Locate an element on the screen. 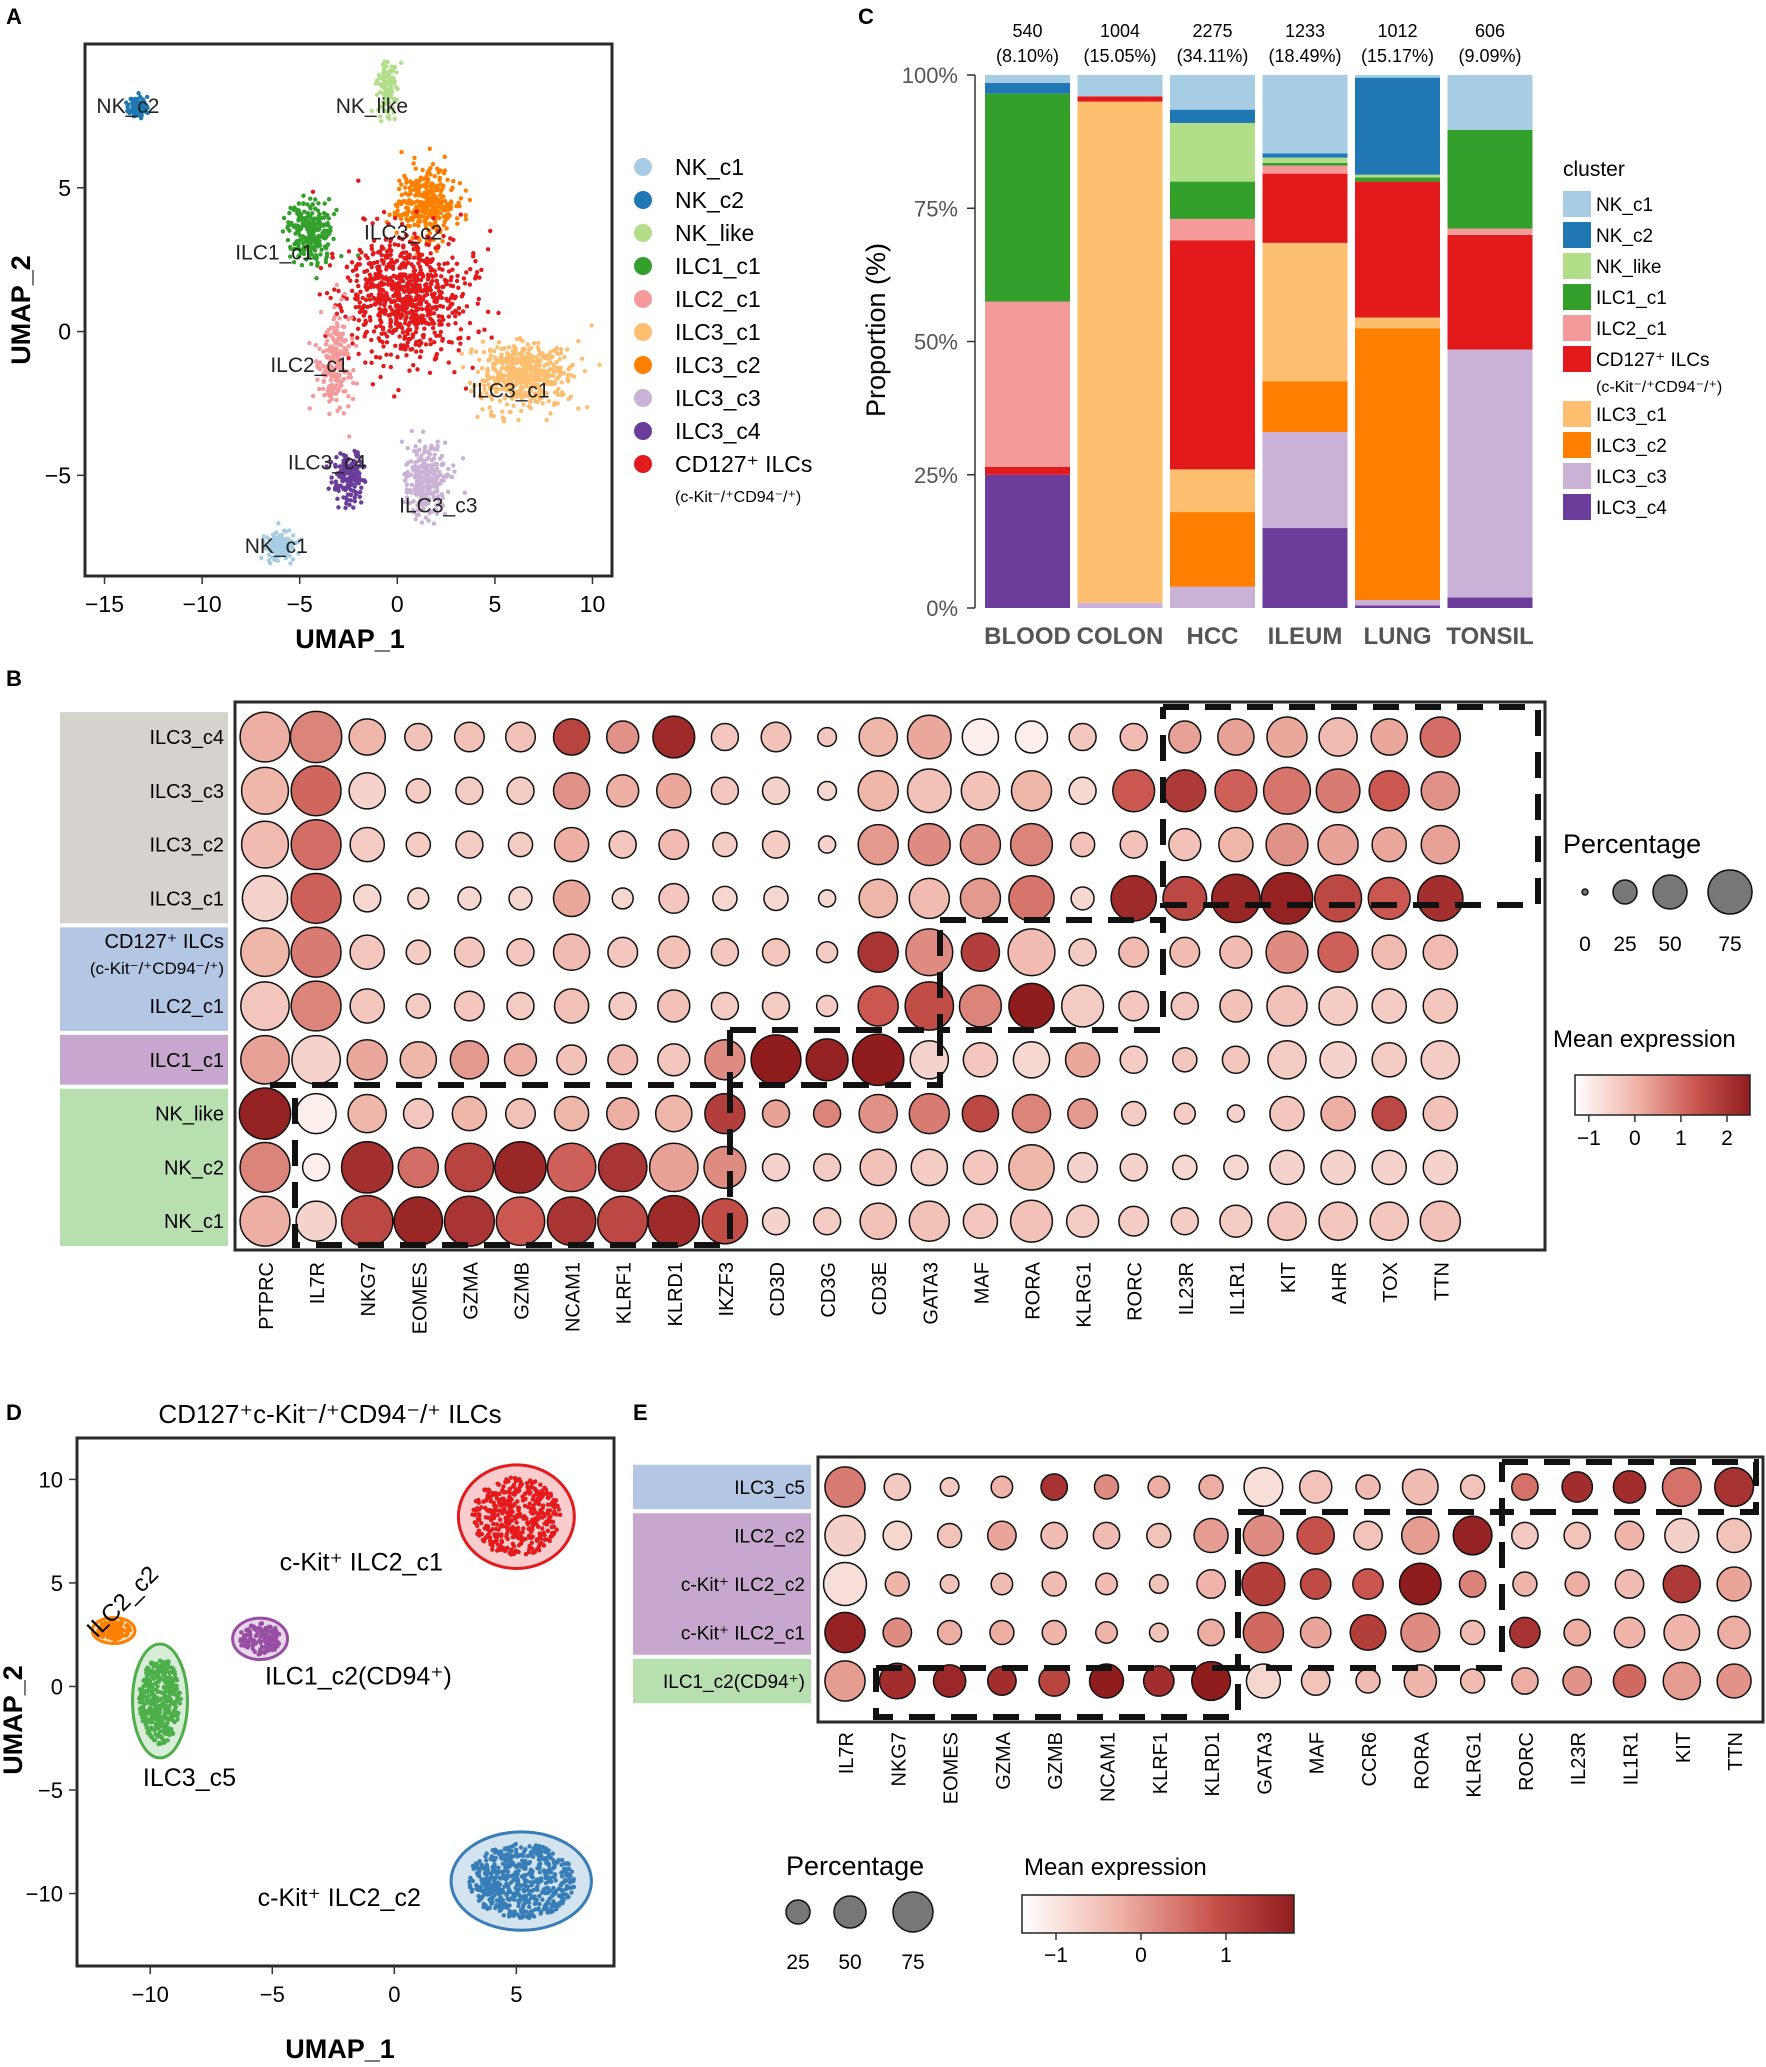  cluster-legend-label: NK_c1 is located at coordinates (1624, 205).